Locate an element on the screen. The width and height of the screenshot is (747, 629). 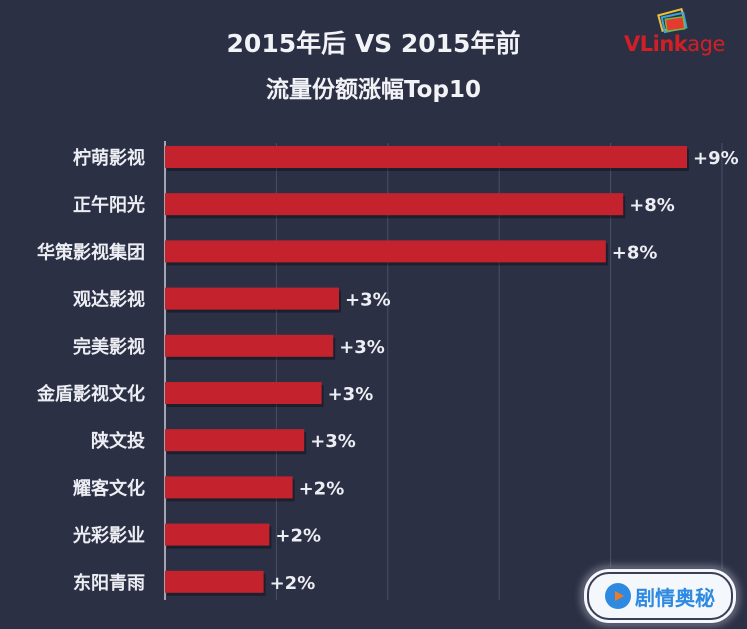
category-label: 正午阳光 is located at coordinates (109, 205).